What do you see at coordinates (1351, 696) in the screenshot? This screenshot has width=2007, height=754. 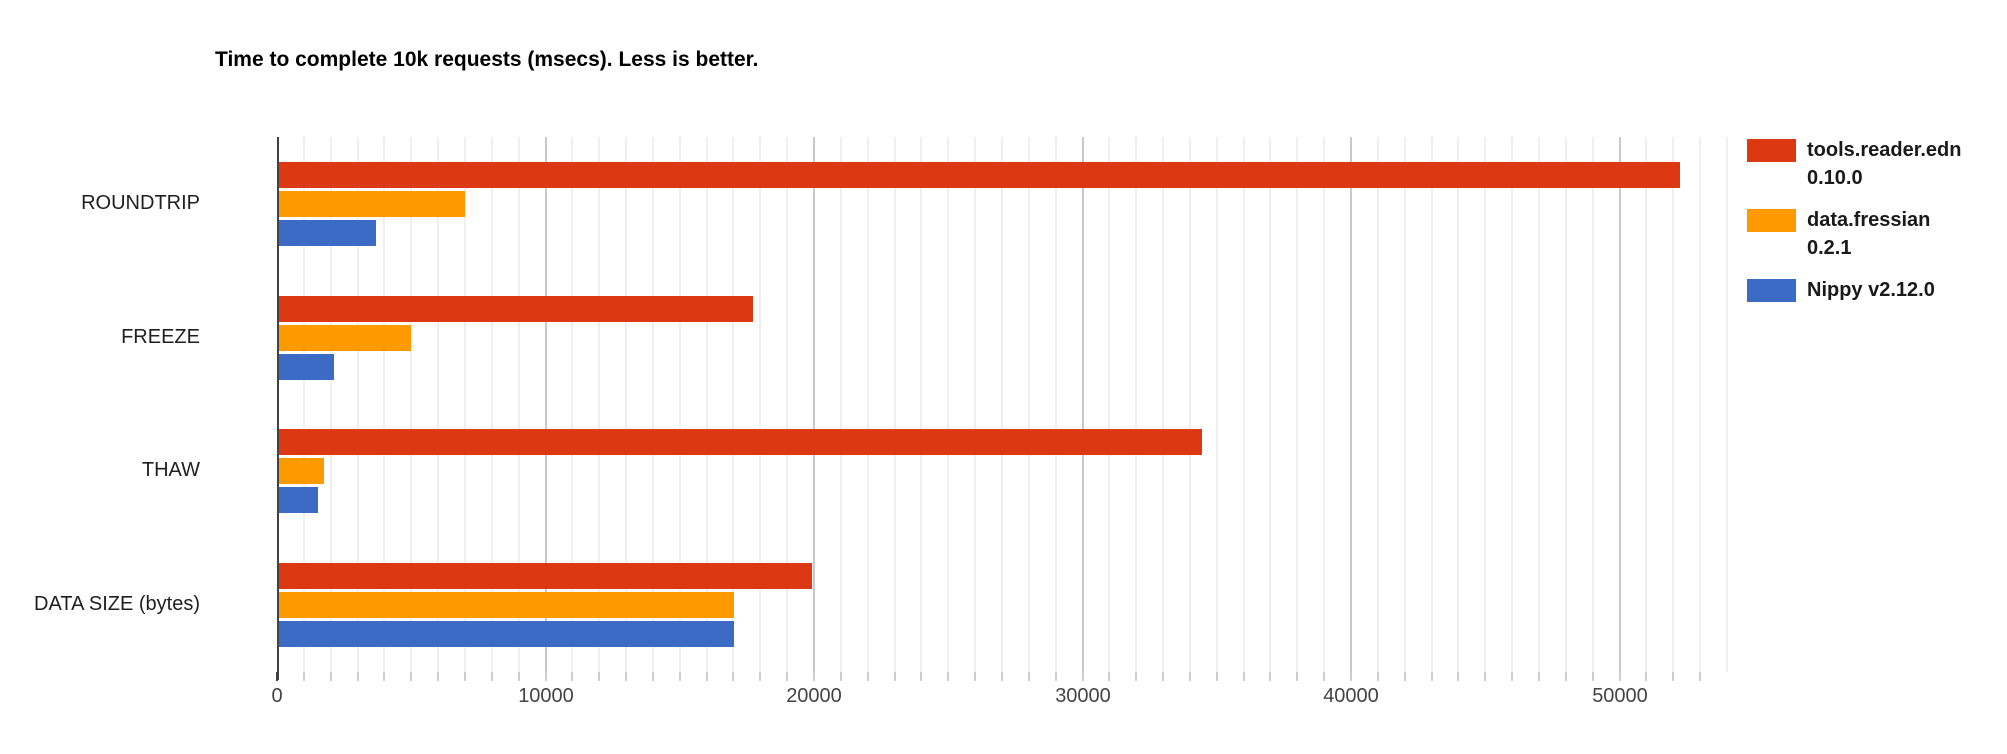 I see `x-tick-label-40000: 40000` at bounding box center [1351, 696].